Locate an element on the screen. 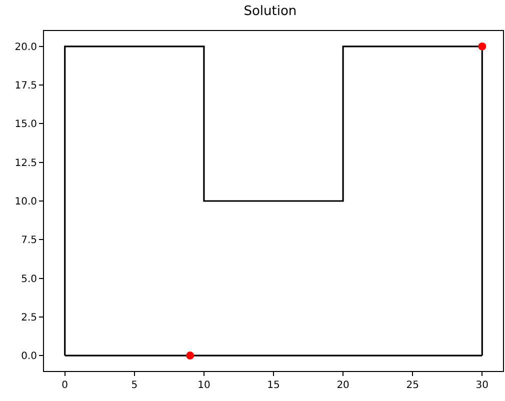  y-tick-label: 17.5 is located at coordinates (25, 86).